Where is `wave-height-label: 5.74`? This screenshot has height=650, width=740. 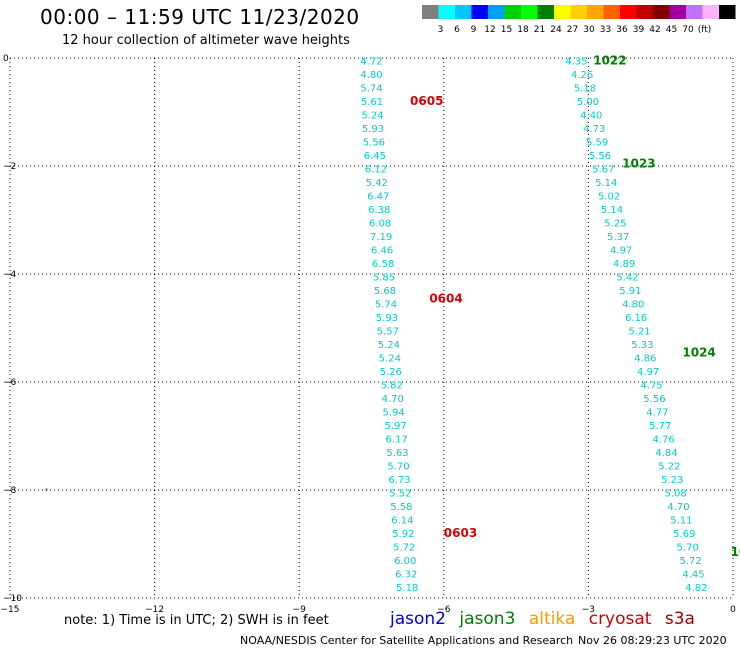
wave-height-label: 5.74 is located at coordinates (386, 305).